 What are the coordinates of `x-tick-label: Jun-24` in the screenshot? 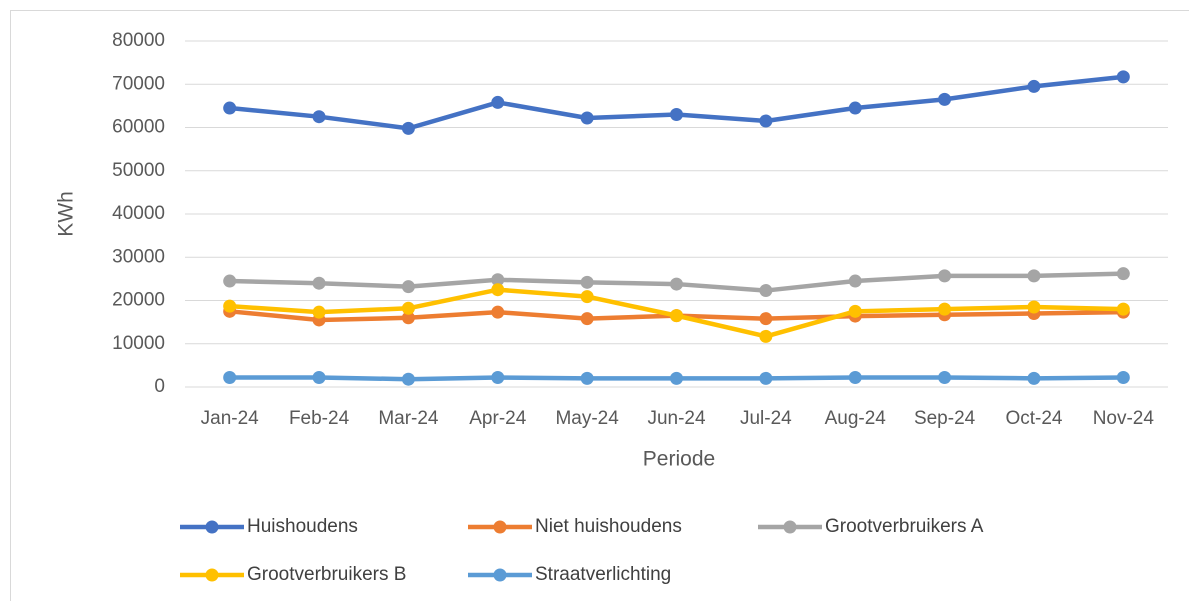 It's located at (676, 418).